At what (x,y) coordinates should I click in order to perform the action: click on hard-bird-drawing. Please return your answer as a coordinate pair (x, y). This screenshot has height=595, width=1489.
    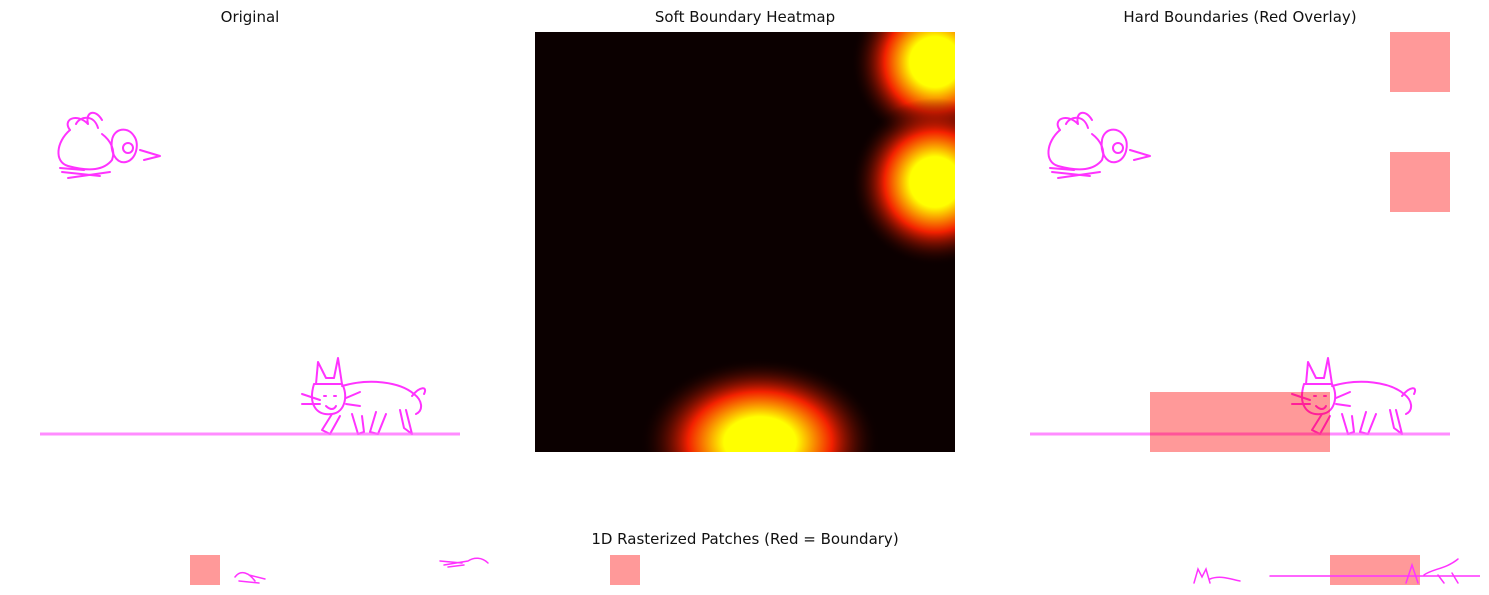
    Looking at the image, I should click on (1099, 145).